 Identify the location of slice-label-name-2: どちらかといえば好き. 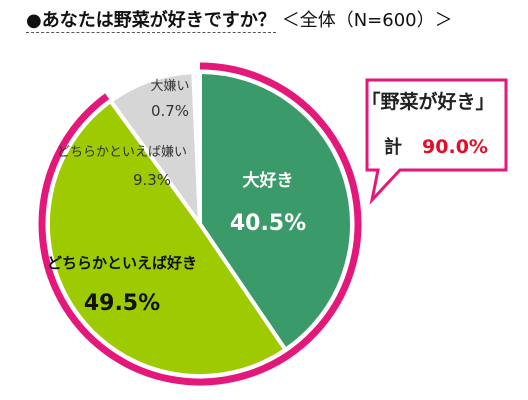
(122, 263).